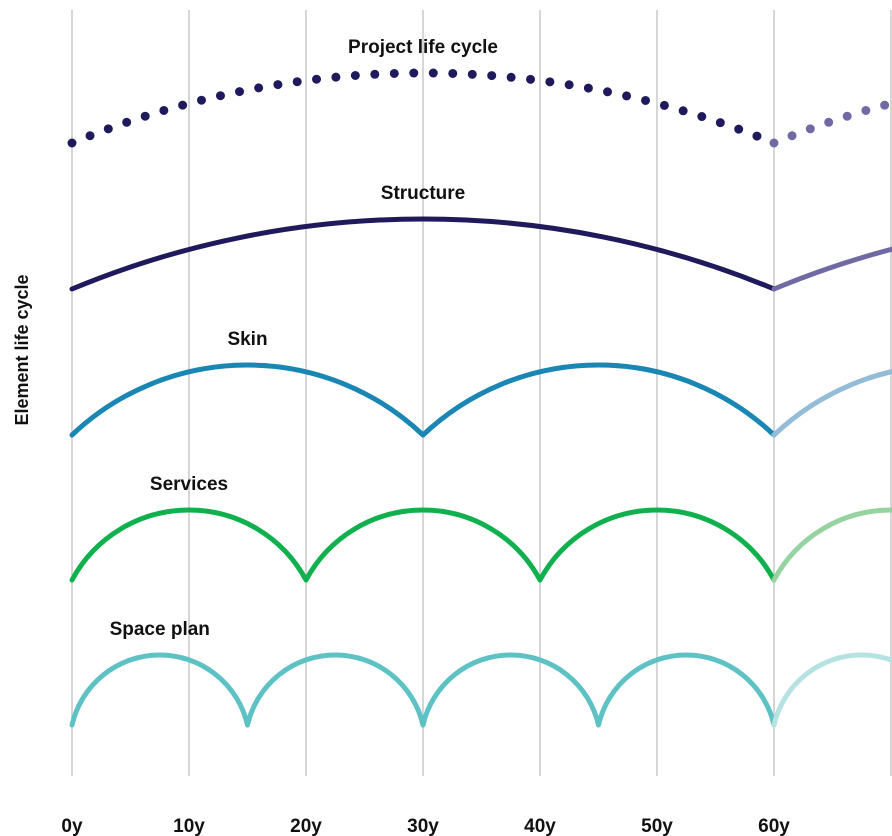  Describe the element at coordinates (423, 47) in the screenshot. I see `series-label: Project life cycle` at that location.